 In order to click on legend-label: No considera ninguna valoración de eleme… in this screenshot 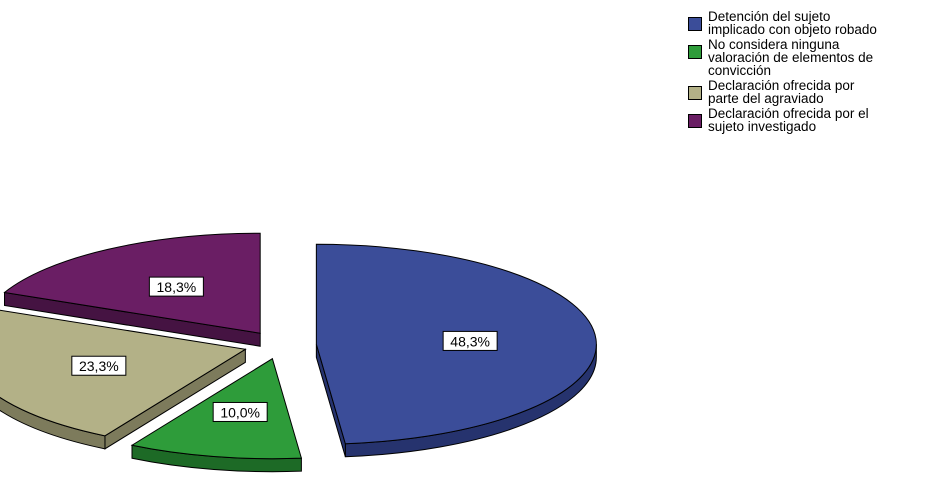, I will do `click(791, 57)`.